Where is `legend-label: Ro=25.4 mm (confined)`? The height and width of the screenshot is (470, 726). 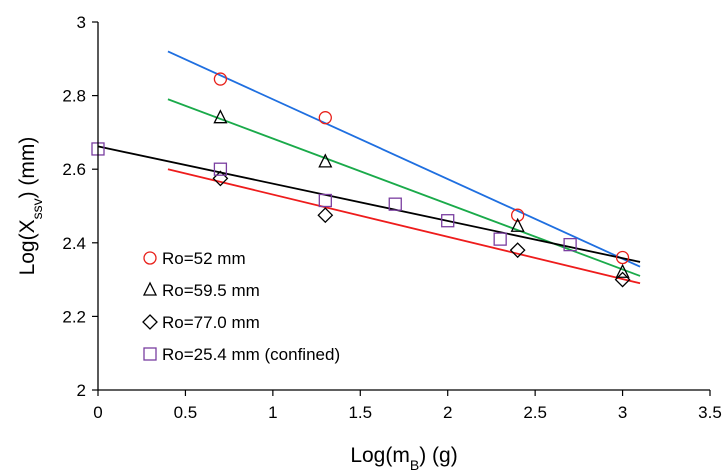
legend-label: Ro=25.4 mm (confined) is located at coordinates (251, 354).